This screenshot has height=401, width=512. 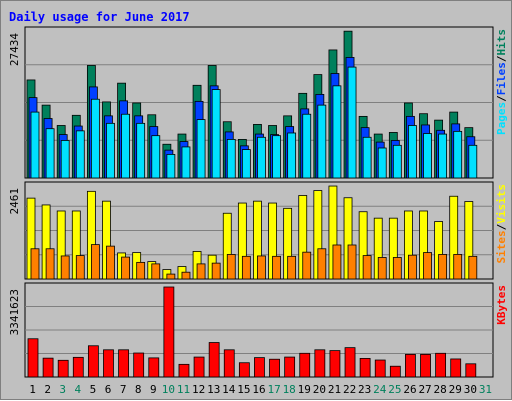 What do you see at coordinates (153, 389) in the screenshot?
I see `x-tick-label-day-9: 9` at bounding box center [153, 389].